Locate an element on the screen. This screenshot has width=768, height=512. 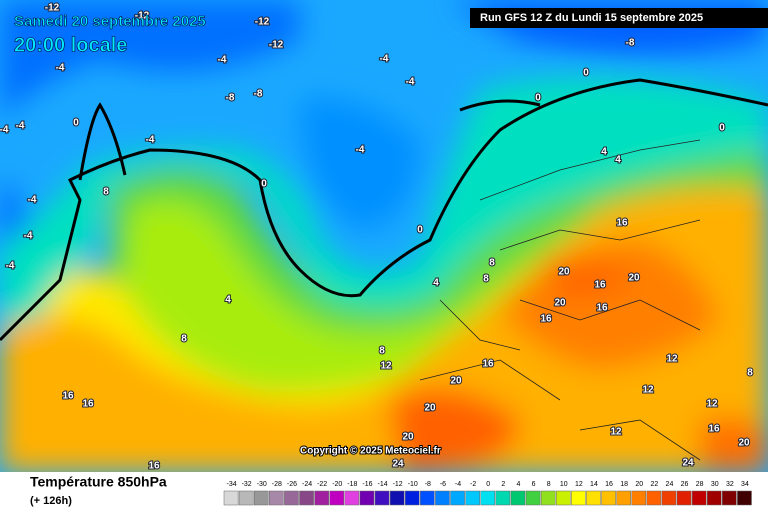
scale-label: -32 is located at coordinates (247, 484).